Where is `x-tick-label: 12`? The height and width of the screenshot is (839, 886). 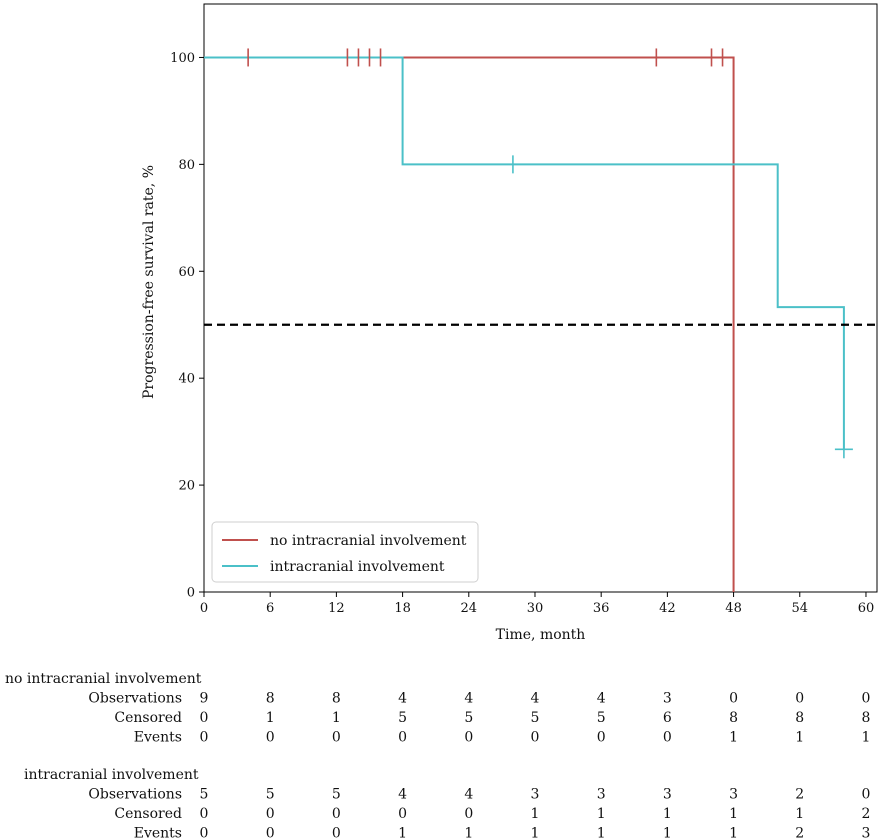 x-tick-label: 12 is located at coordinates (336, 608).